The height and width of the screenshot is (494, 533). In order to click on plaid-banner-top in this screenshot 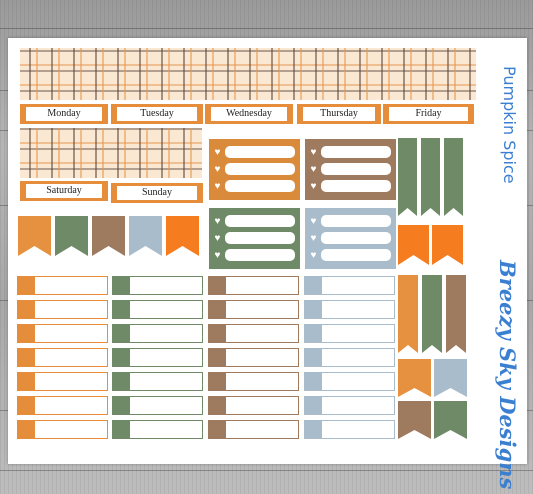, I will do `click(248, 74)`.